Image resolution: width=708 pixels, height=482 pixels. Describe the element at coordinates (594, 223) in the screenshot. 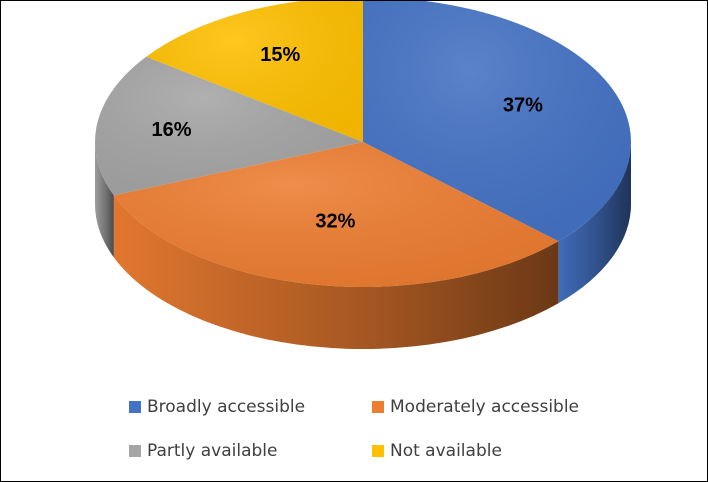

I see `pie-side-broadly-accessible-shade` at that location.